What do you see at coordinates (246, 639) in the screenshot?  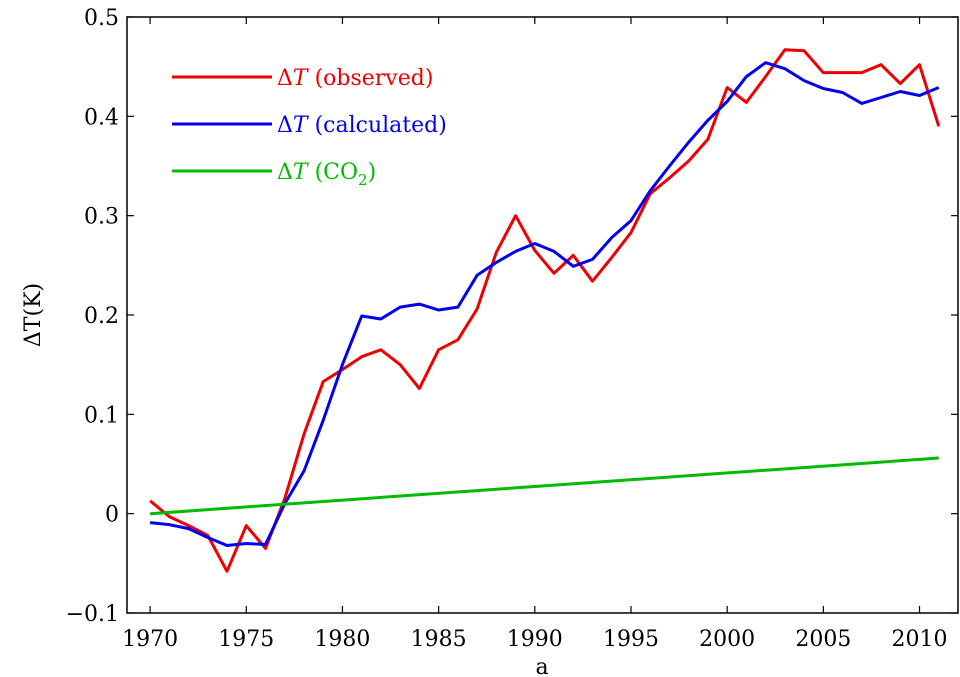 I see `x-tick-label: 1975` at bounding box center [246, 639].